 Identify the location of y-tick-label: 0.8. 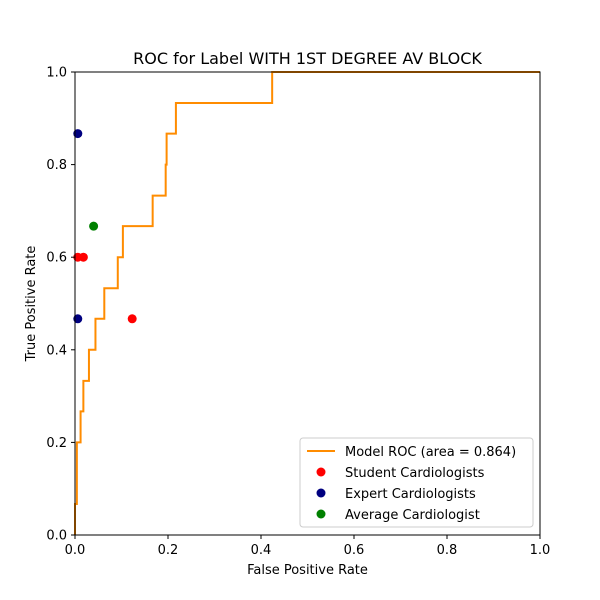
(56, 165).